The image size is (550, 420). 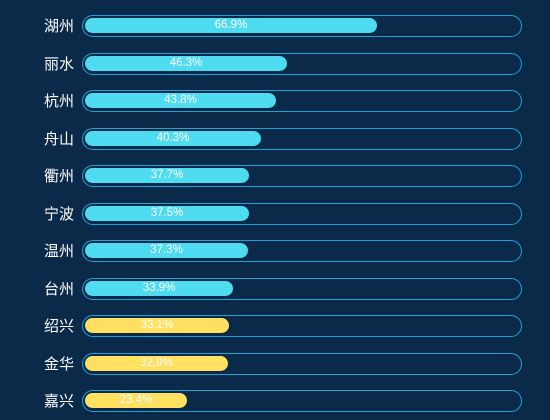 I want to click on value-label: 33.1%, so click(x=157, y=325).